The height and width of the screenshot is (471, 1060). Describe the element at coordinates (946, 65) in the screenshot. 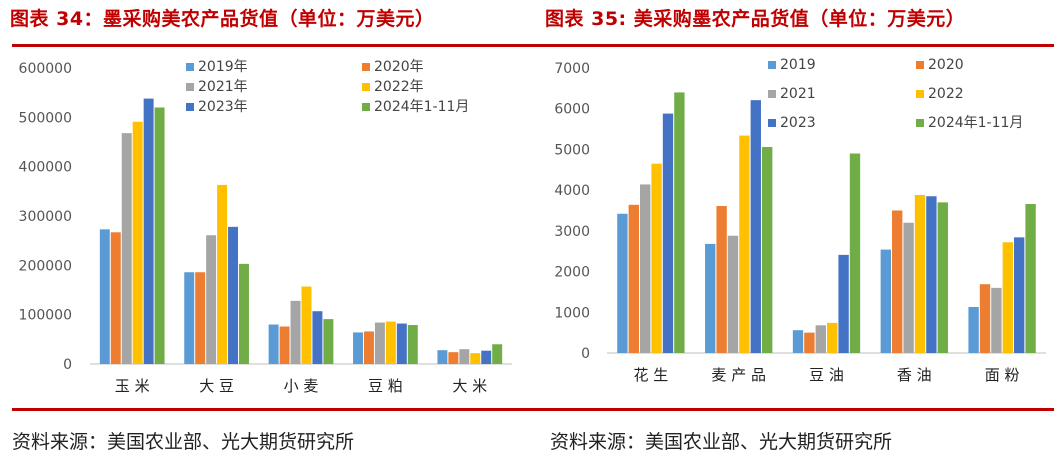

I see `chart2-legend-label: 2020` at that location.